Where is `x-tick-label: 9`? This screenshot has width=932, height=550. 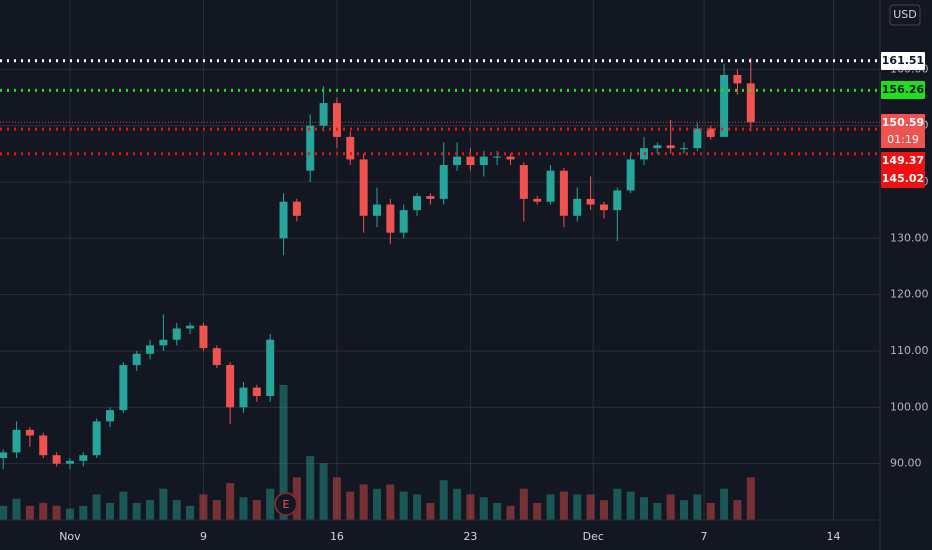
x-tick-label: 9 is located at coordinates (203, 536).